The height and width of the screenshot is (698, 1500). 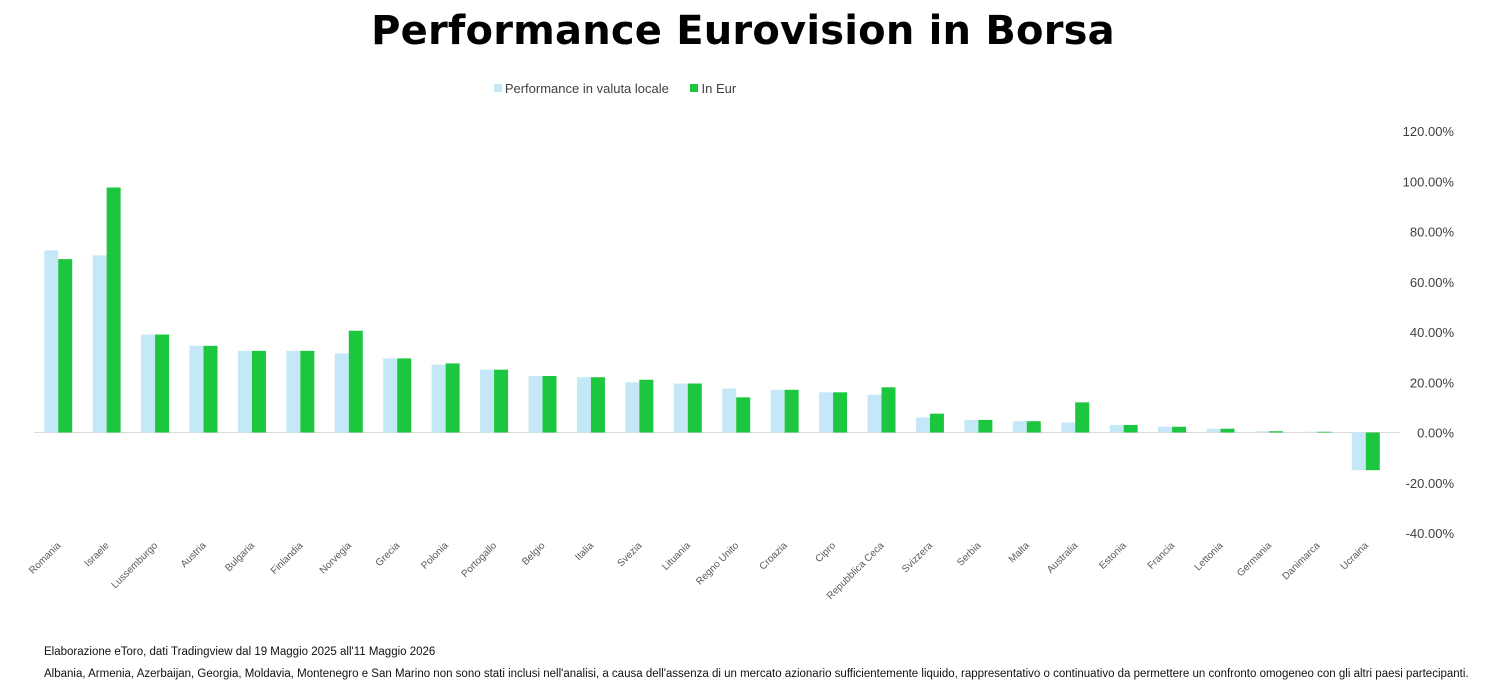 I want to click on legend-swatch-eur, so click(x=694, y=88).